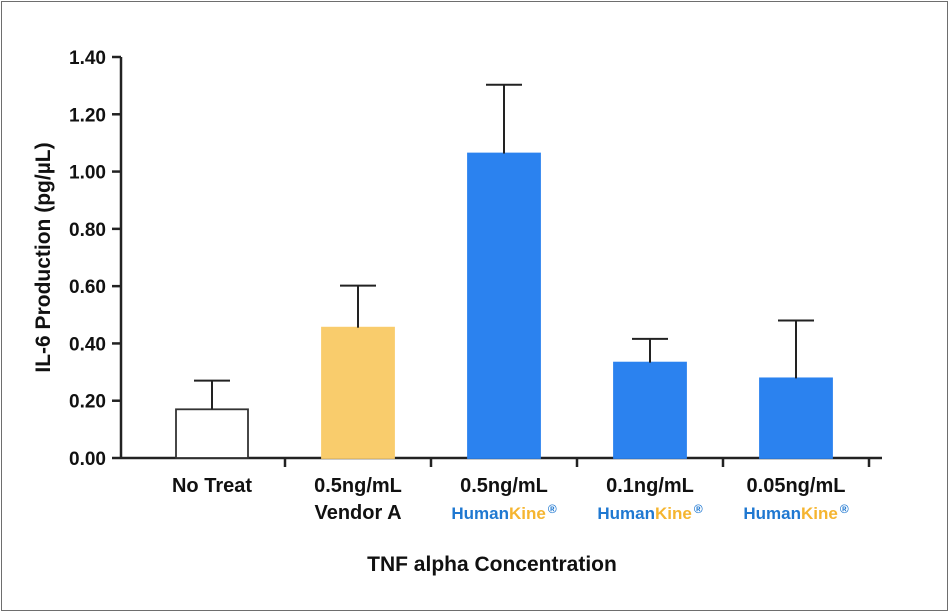  What do you see at coordinates (650, 486) in the screenshot?
I see `x-tick-label: 0.1ng/mL` at bounding box center [650, 486].